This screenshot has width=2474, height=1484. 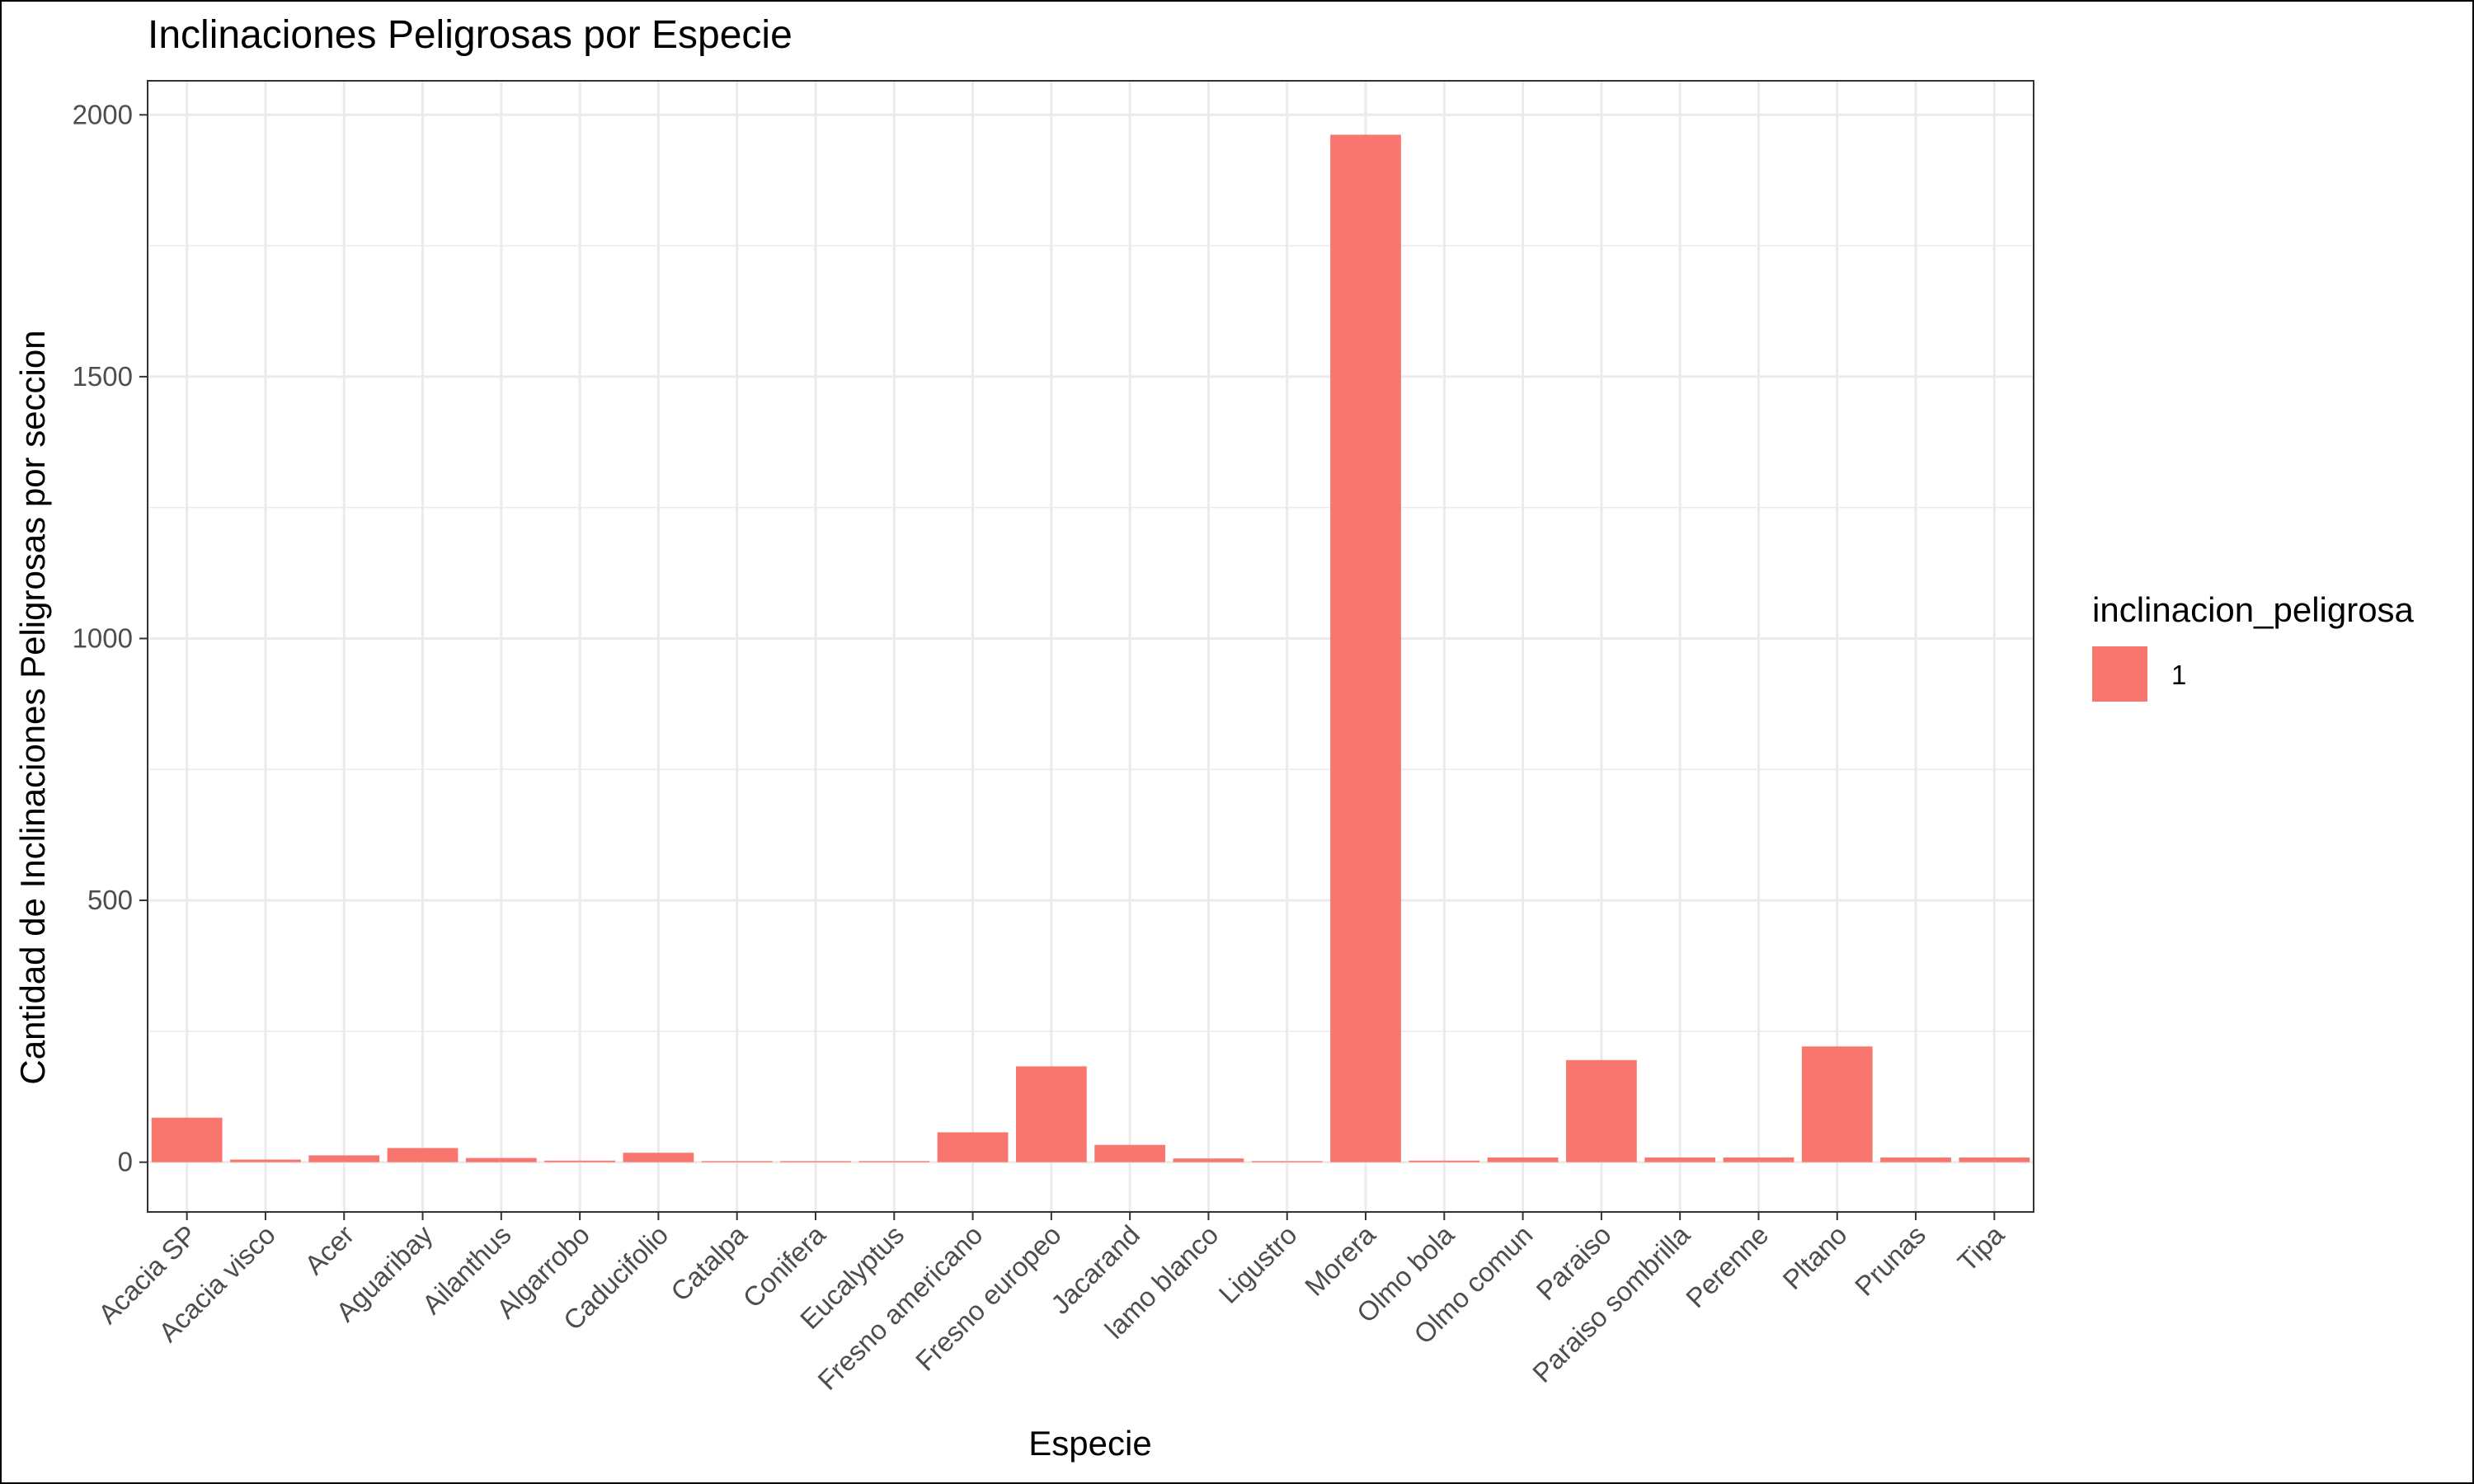 What do you see at coordinates (2119, 674) in the screenshot?
I see `legend-key` at bounding box center [2119, 674].